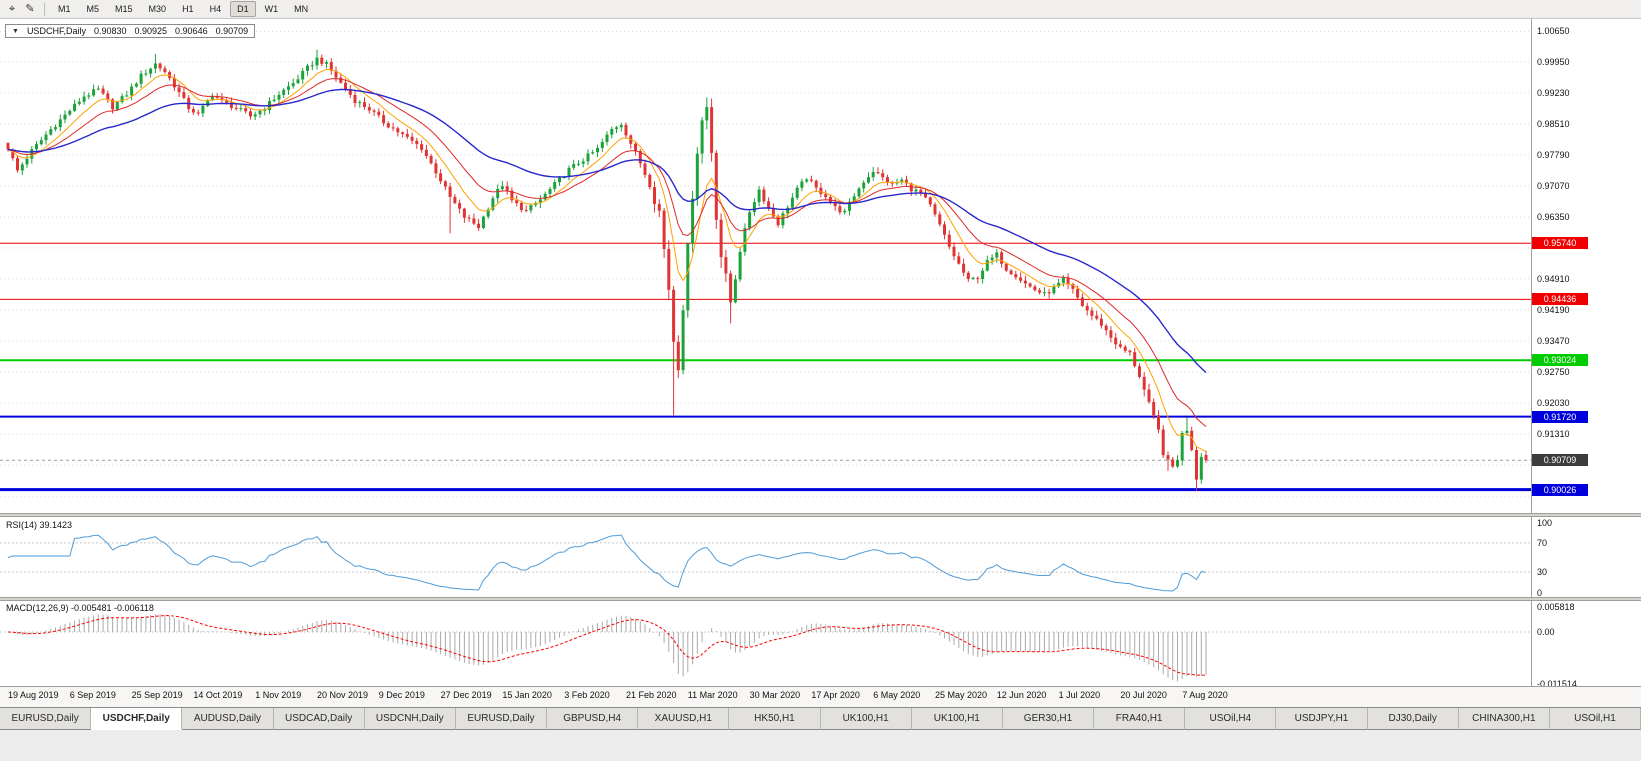  Describe the element at coordinates (157, 695) in the screenshot. I see `time-axis-label: 25 Sep 2019` at that location.